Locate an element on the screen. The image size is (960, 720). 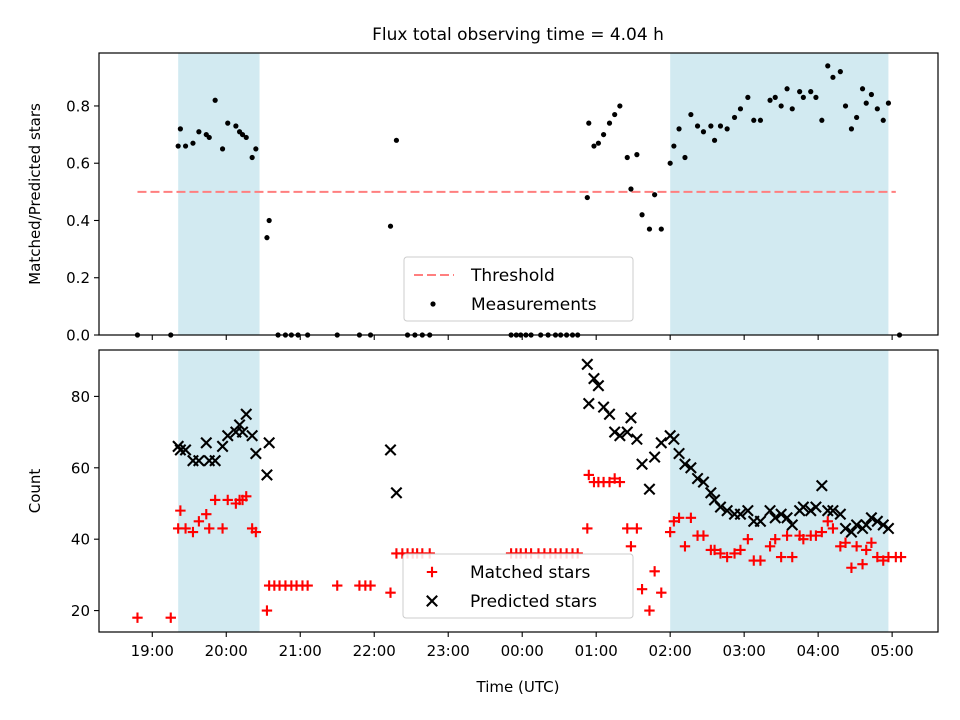
x-tick-label: 23:00 is located at coordinates (448, 651).